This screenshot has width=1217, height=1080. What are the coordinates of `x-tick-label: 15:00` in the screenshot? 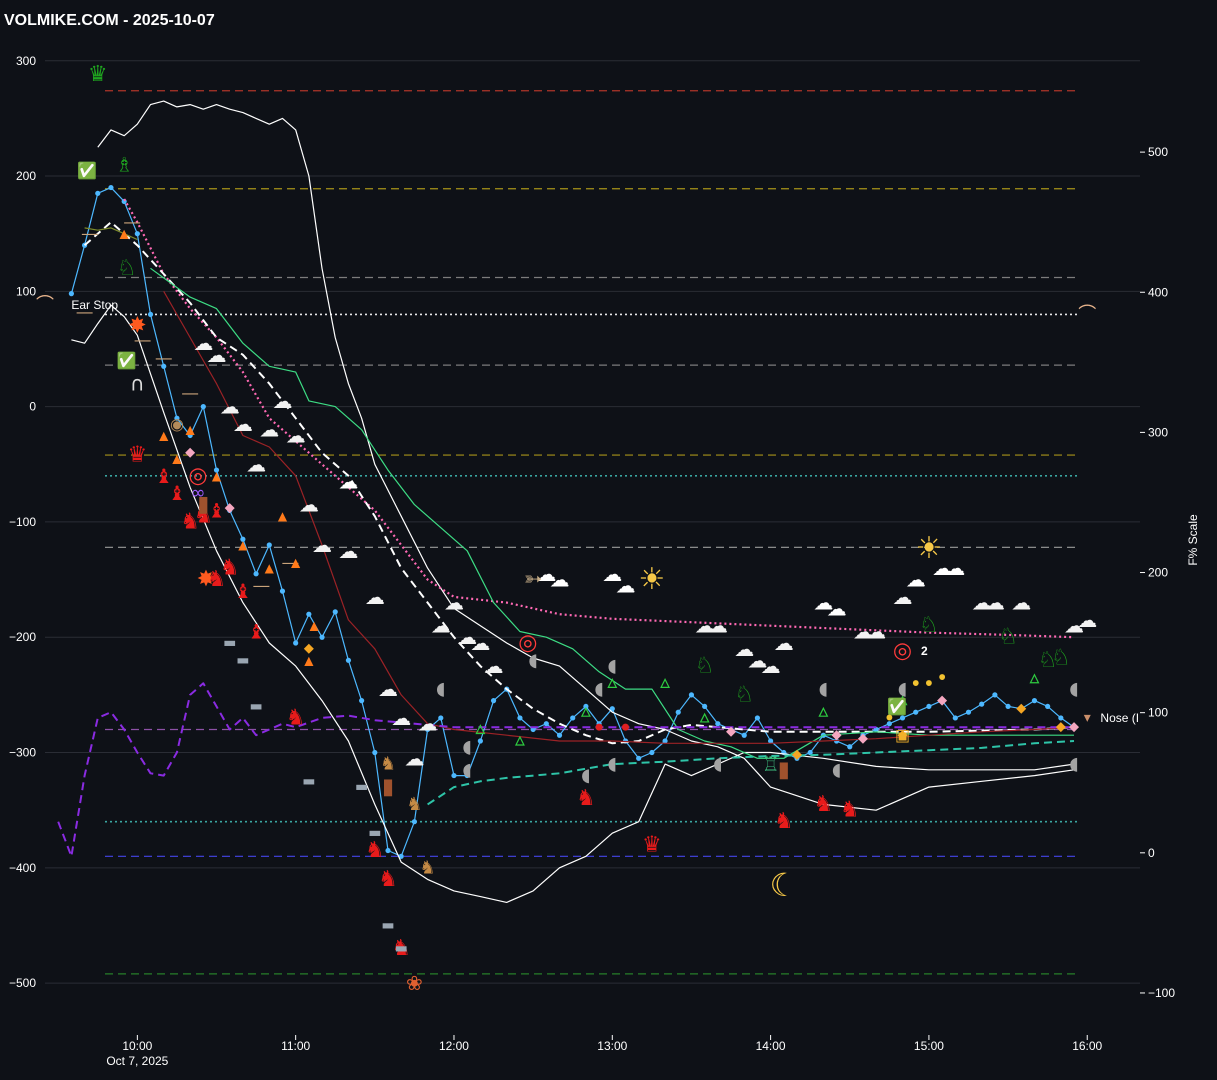 It's located at (929, 1046).